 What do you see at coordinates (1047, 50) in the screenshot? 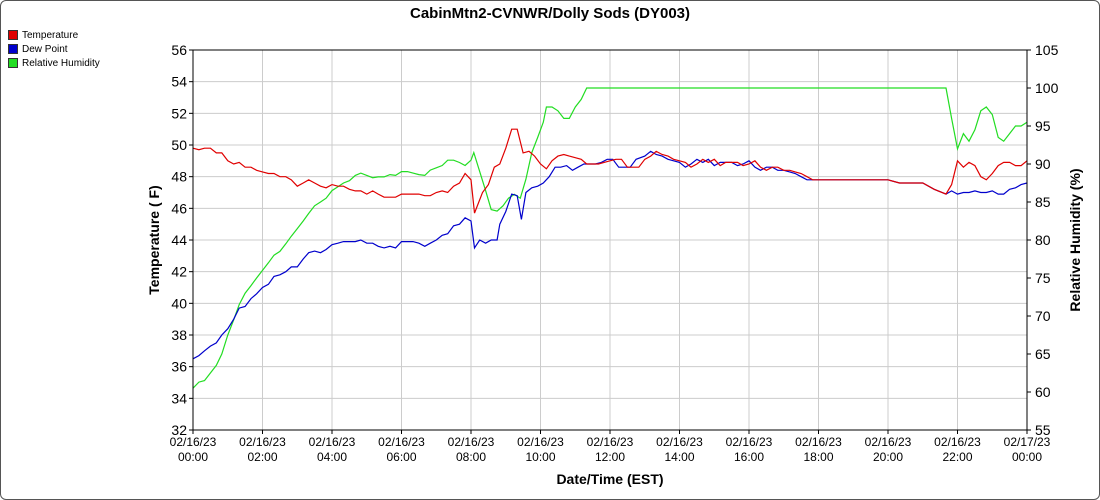
I see `y2-tick-label: 105` at bounding box center [1047, 50].